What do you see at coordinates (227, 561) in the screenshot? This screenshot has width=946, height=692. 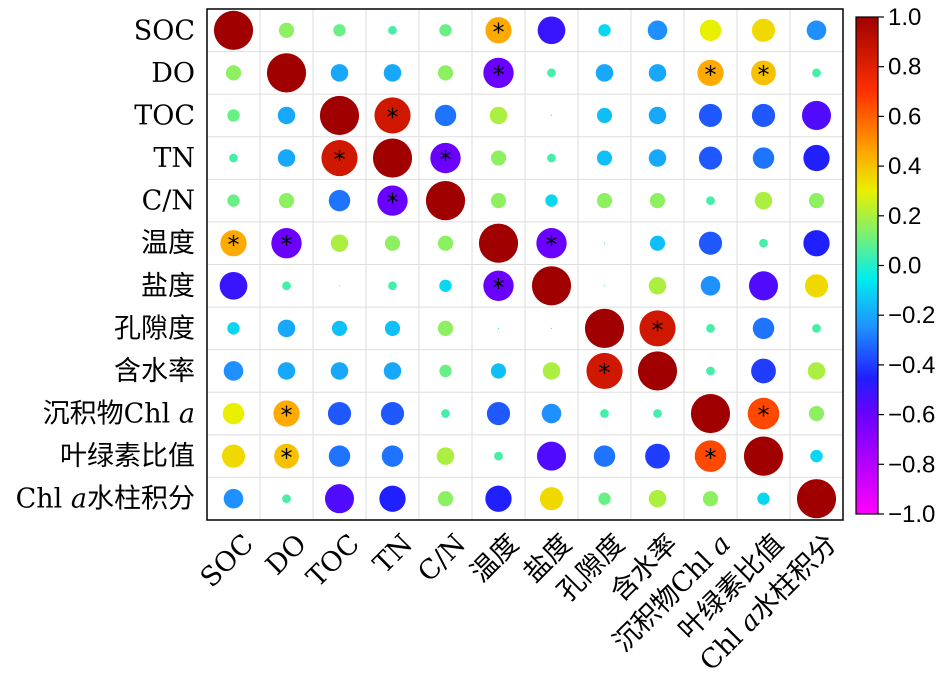 I see `column-label: SOC` at bounding box center [227, 561].